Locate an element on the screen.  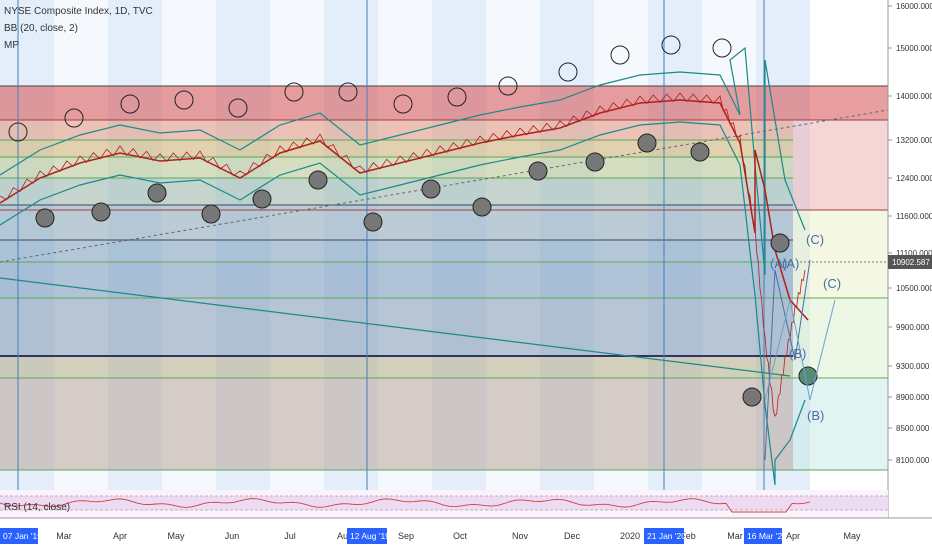
y-tick-label: 9300.000 is located at coordinates (913, 366).